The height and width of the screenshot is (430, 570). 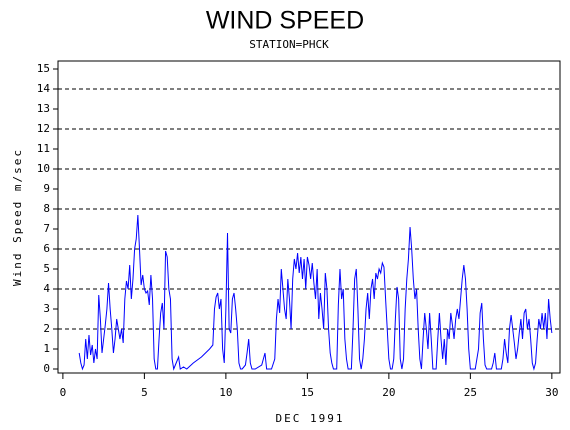 I want to click on y-tick-label: 0, so click(x=46, y=368).